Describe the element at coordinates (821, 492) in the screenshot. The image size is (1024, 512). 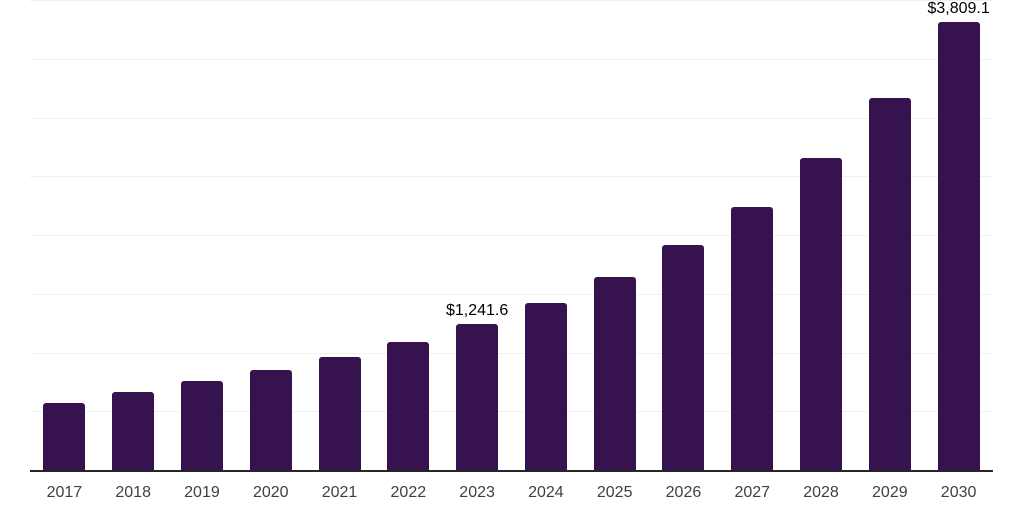
I see `x-tick-label: 2028` at that location.